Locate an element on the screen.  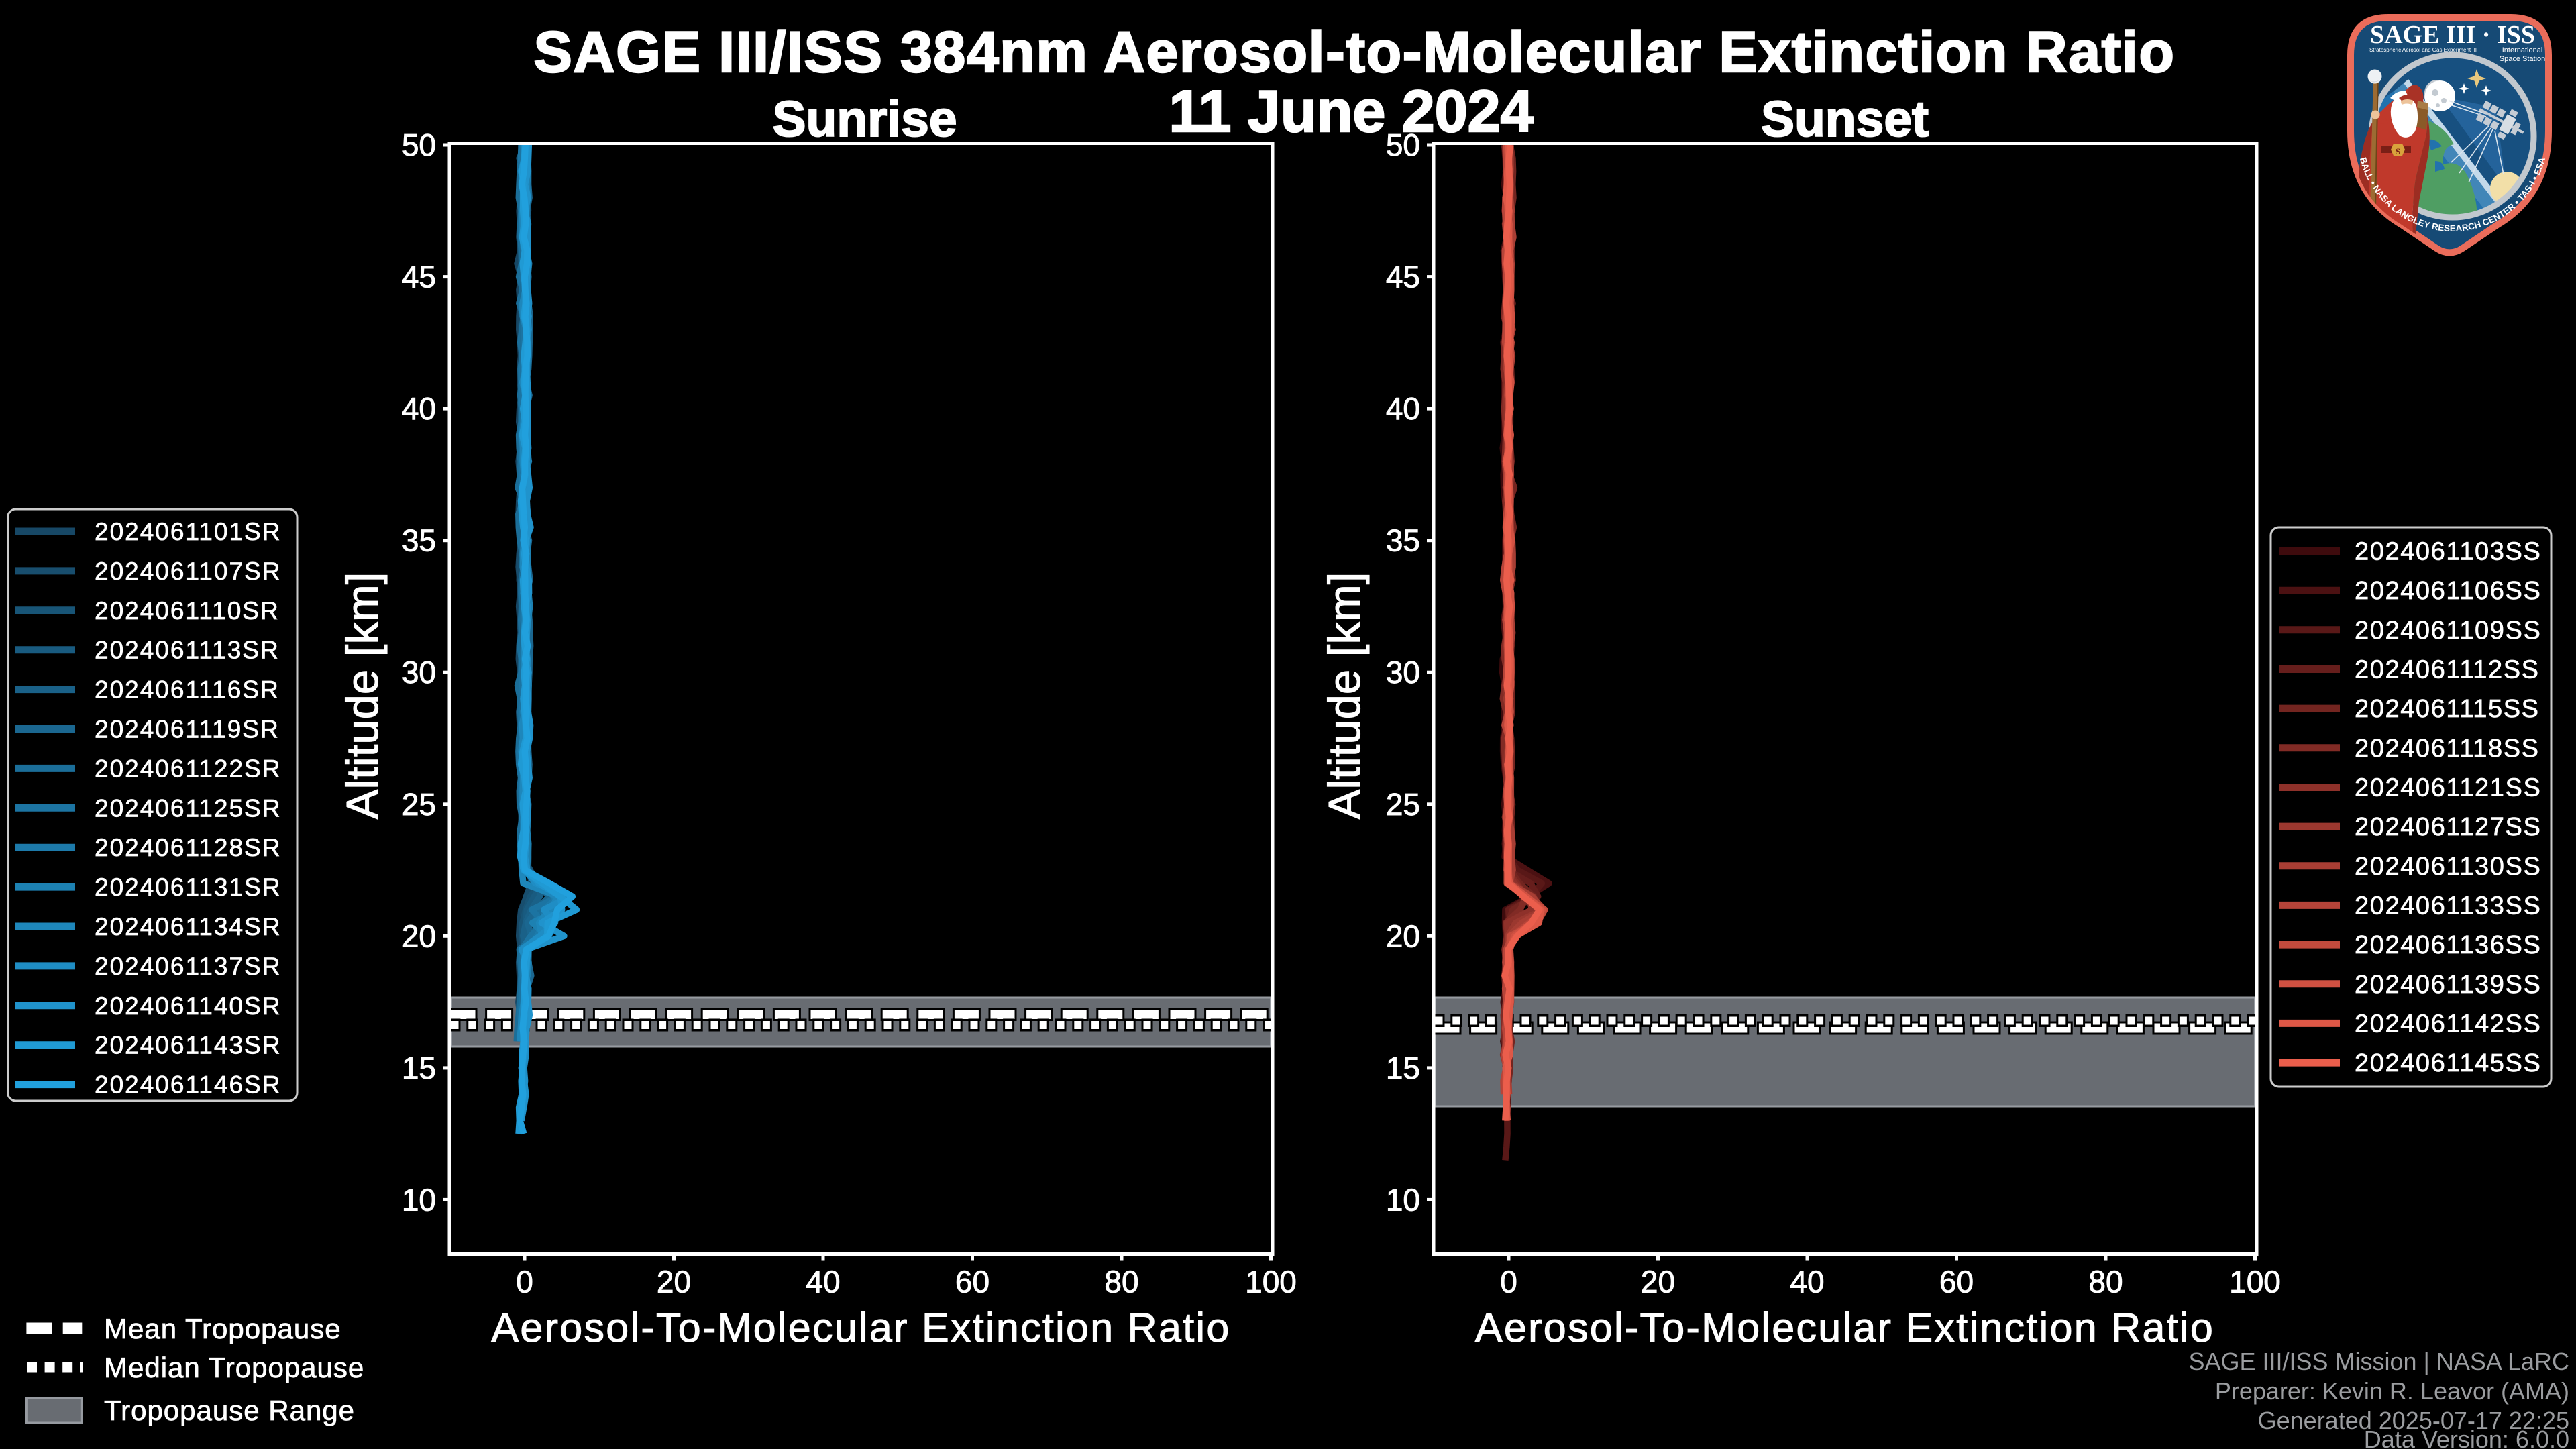
svg-text: 2024061137SR is located at coordinates (188, 966).